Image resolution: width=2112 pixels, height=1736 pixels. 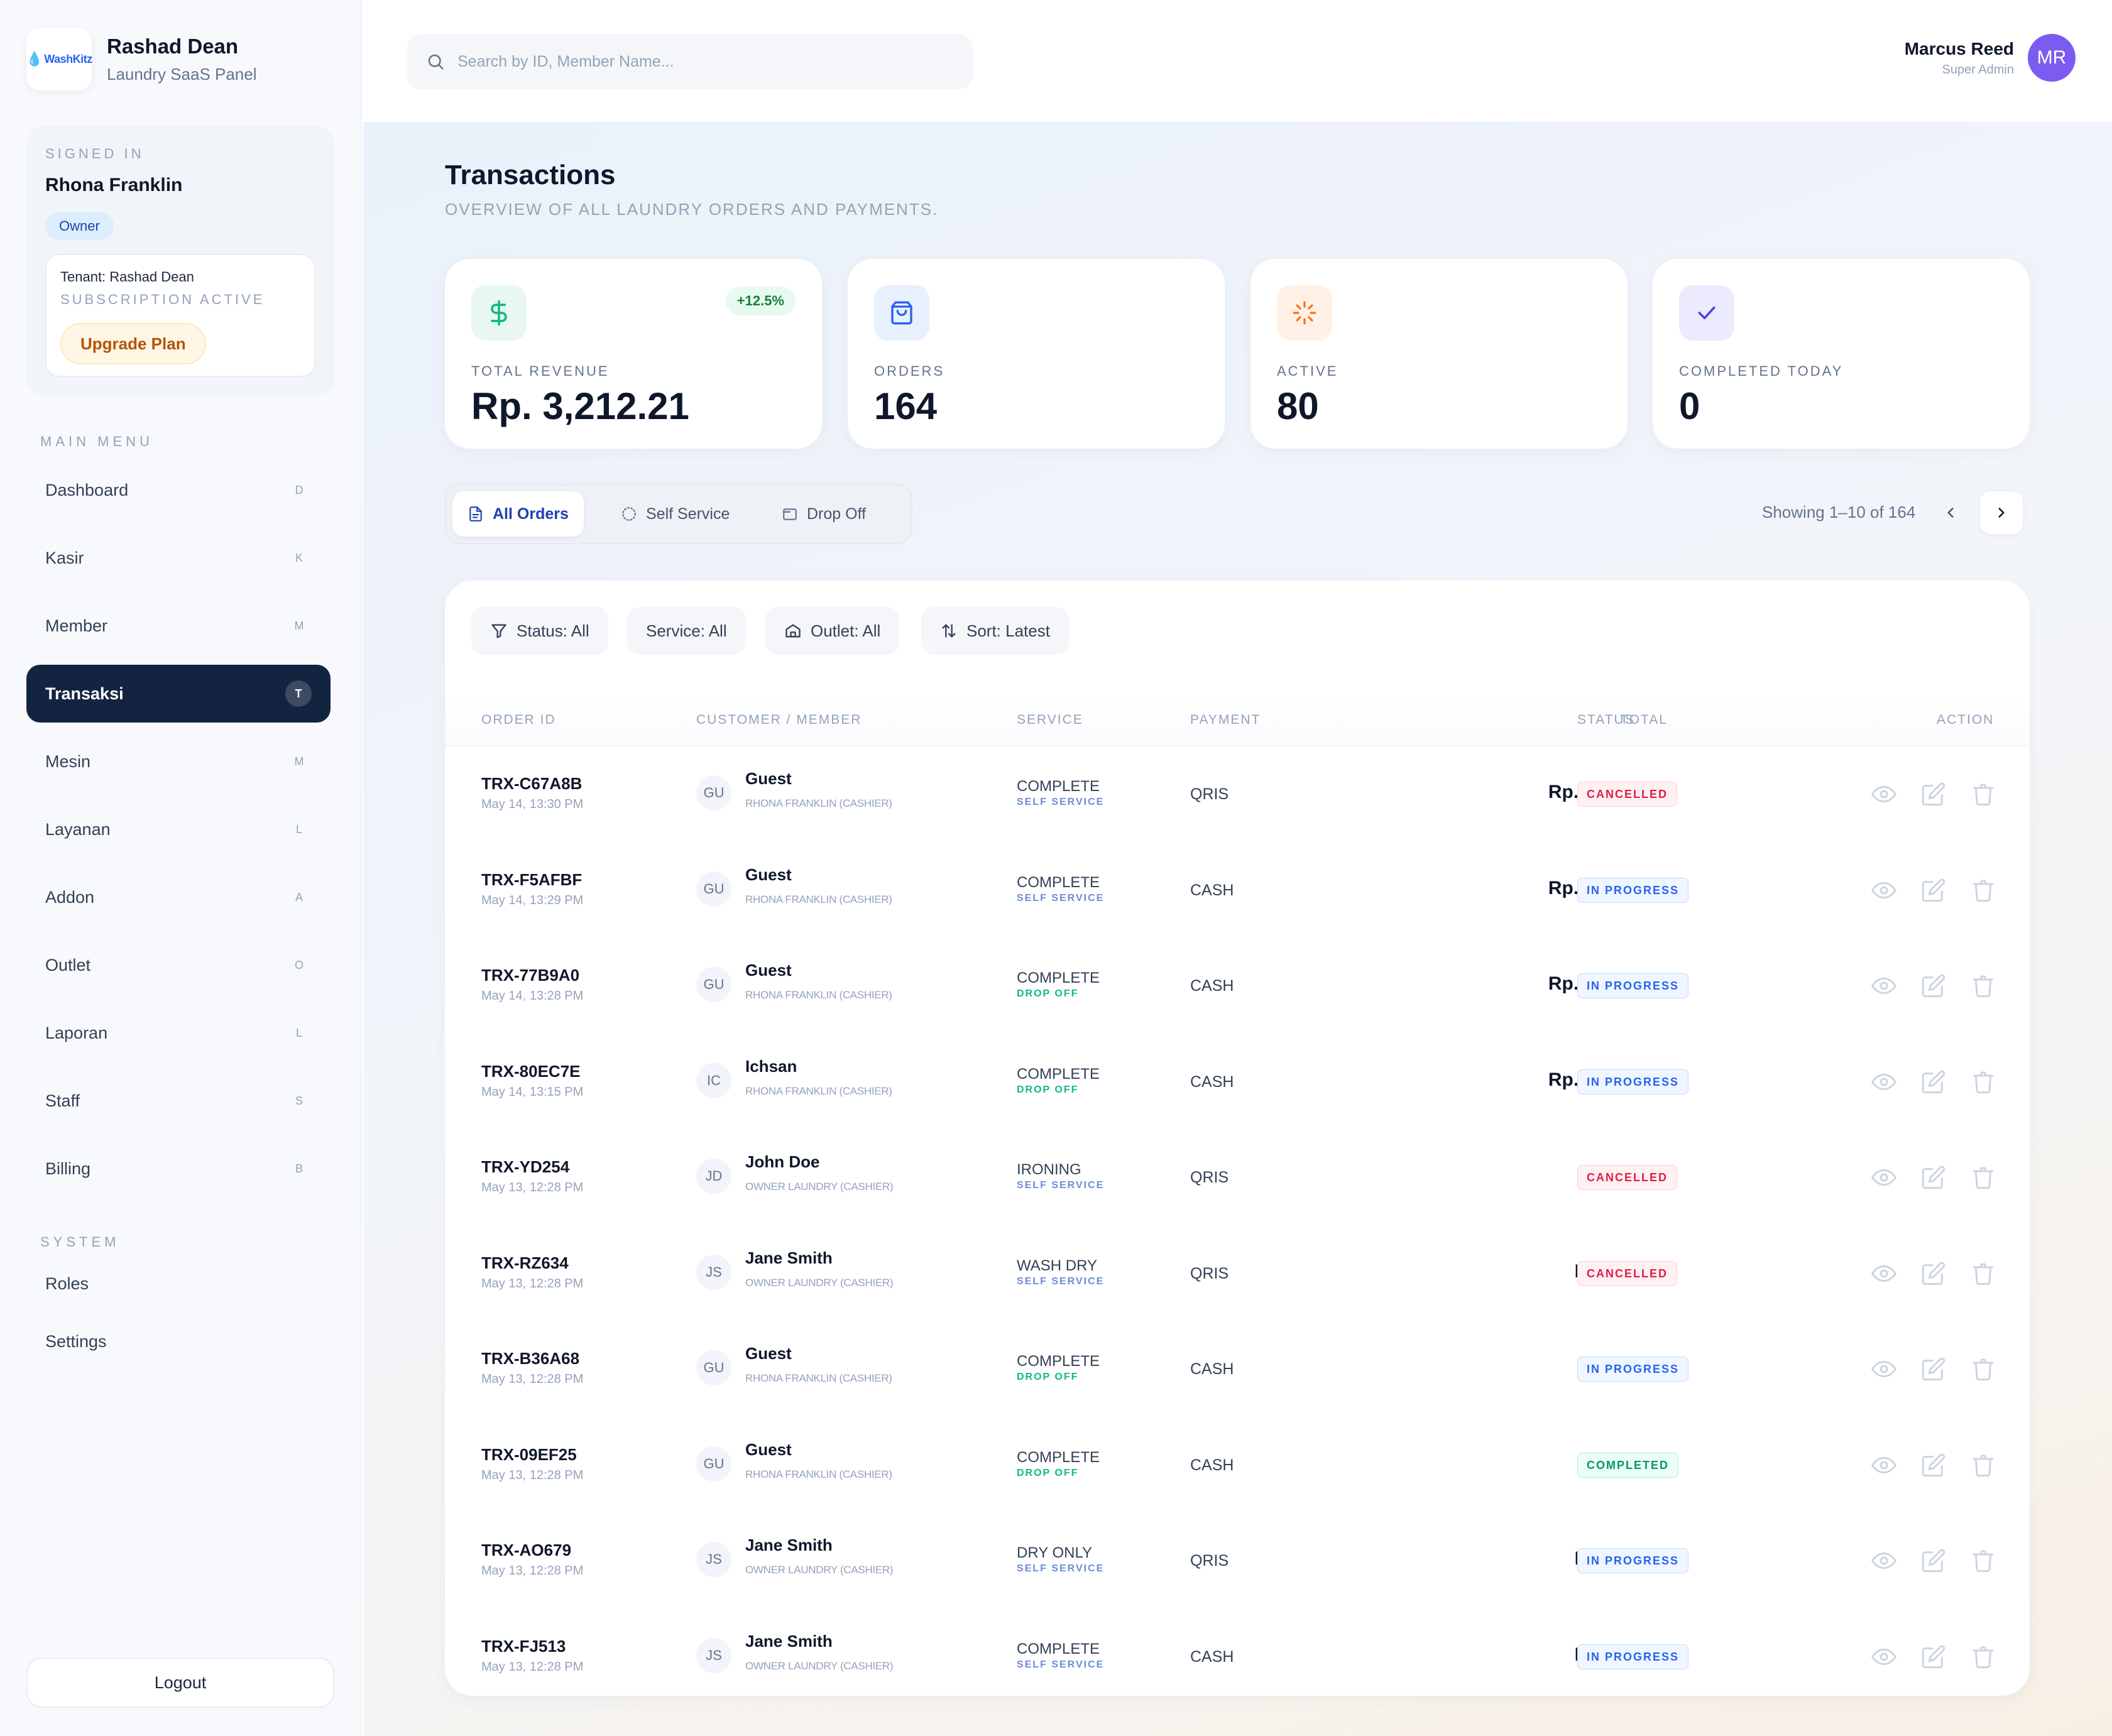 What do you see at coordinates (178, 761) in the screenshot?
I see `sidebar-item-mesin: Mesin M` at bounding box center [178, 761].